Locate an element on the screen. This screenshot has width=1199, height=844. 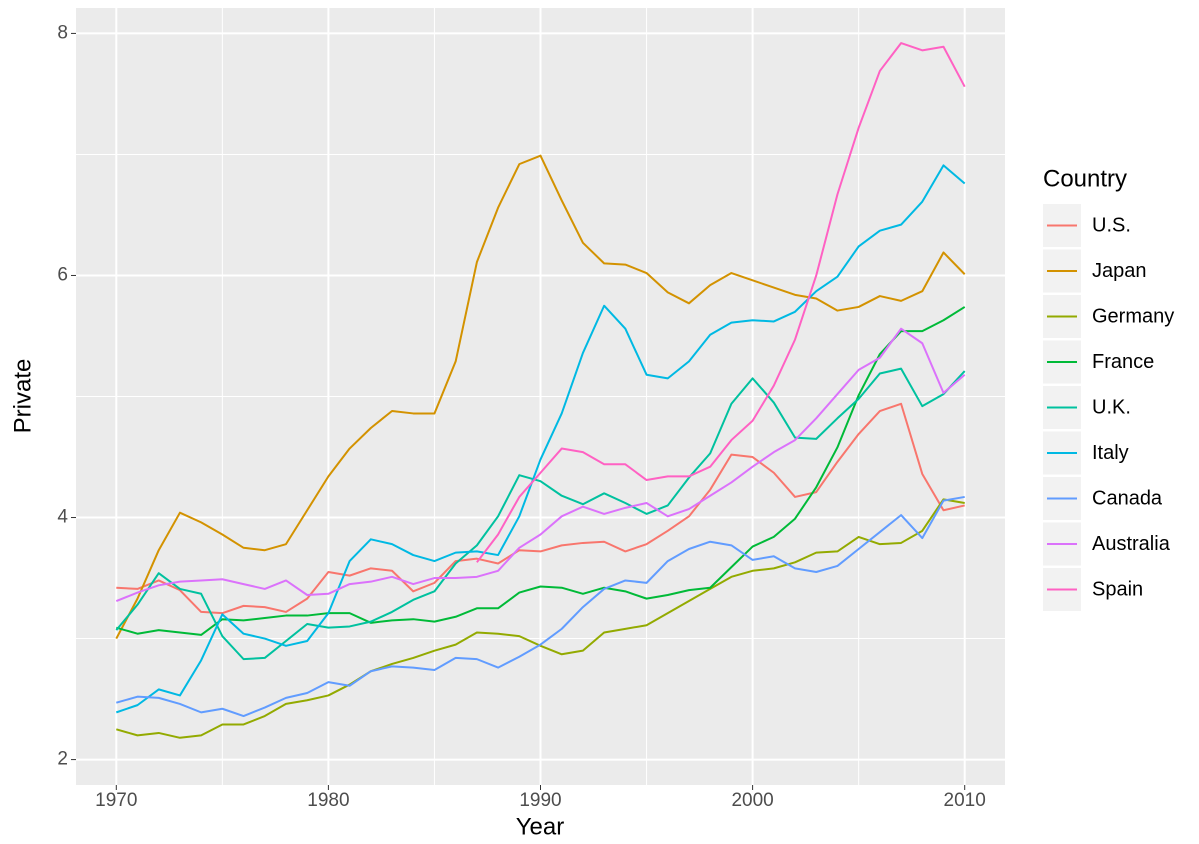
x-tick-label: 1980 is located at coordinates (328, 800).